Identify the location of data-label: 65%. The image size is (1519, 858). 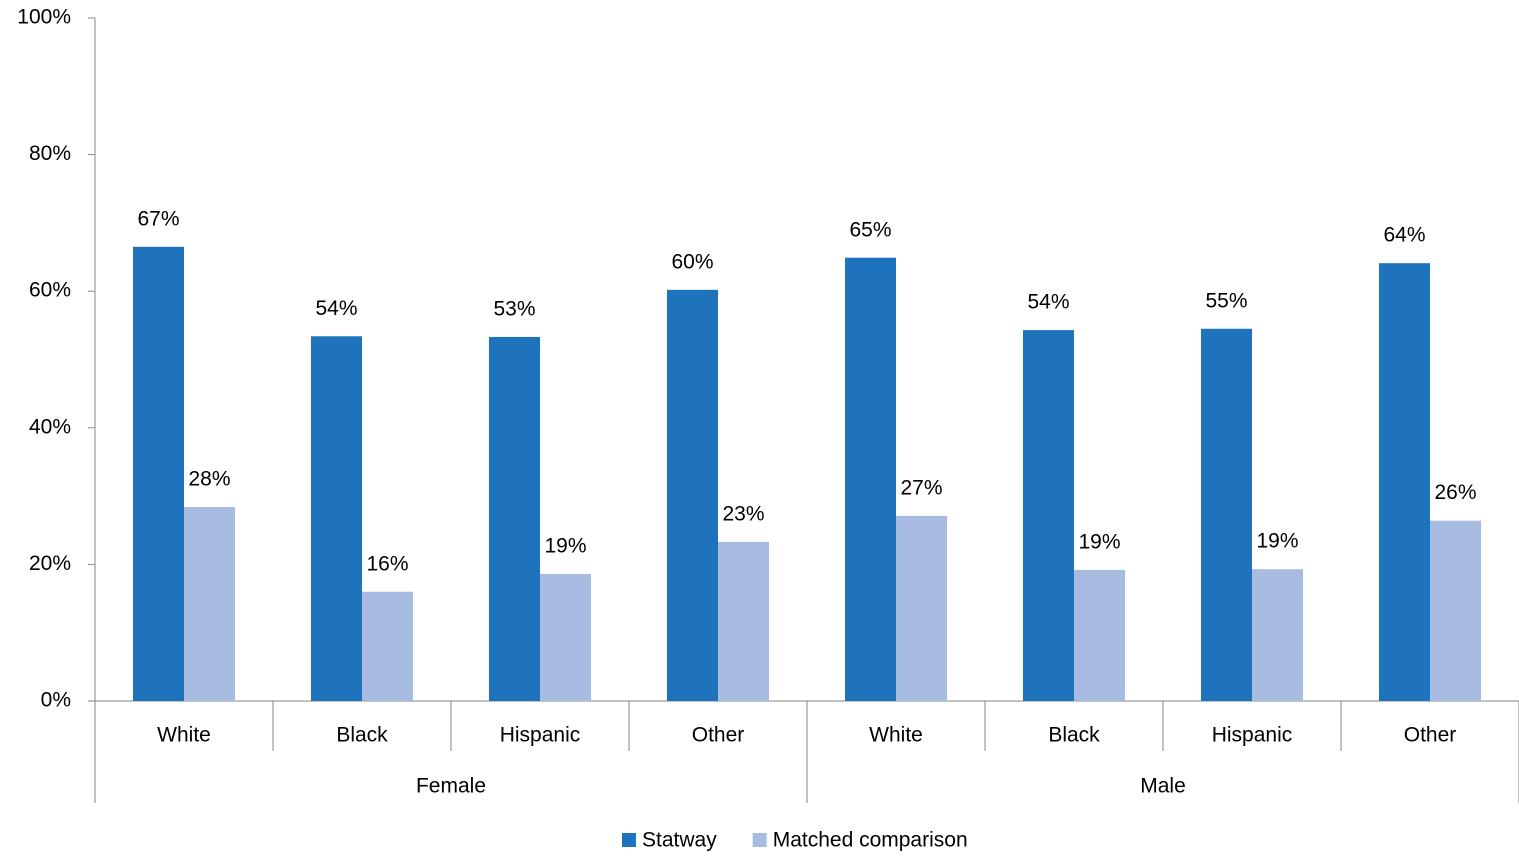
(870, 229).